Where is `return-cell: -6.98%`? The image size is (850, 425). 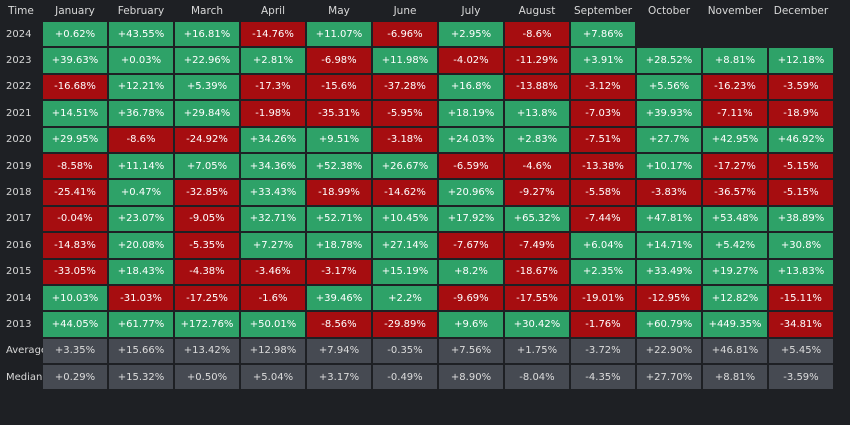 return-cell: -6.98% is located at coordinates (339, 60).